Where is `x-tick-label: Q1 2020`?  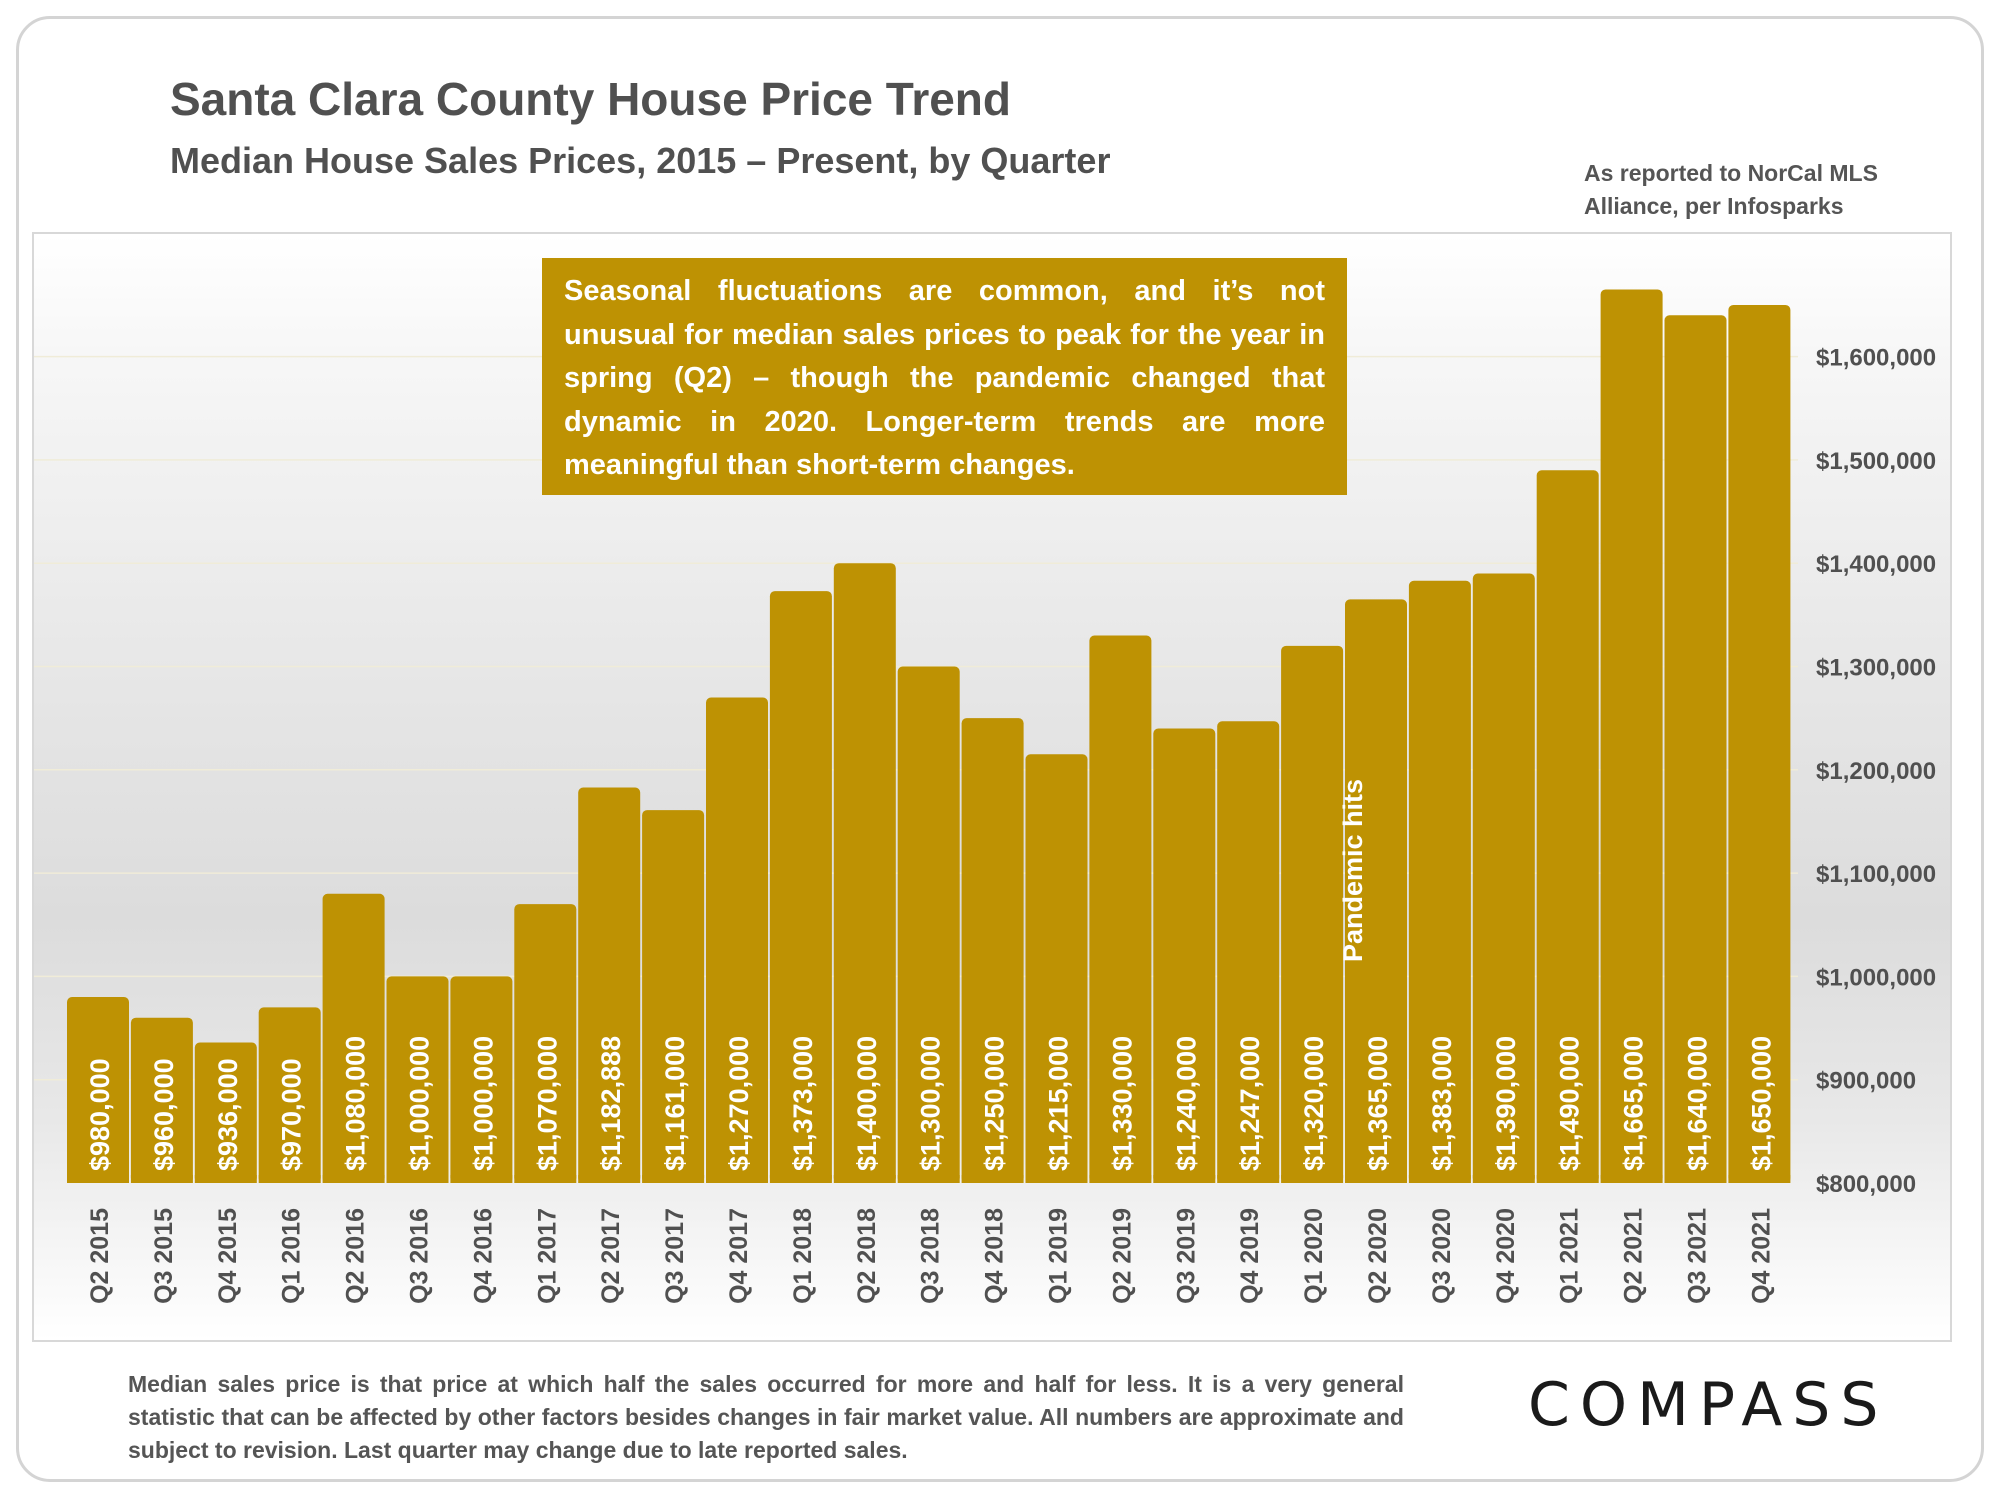
x-tick-label: Q1 2020 is located at coordinates (1314, 1256).